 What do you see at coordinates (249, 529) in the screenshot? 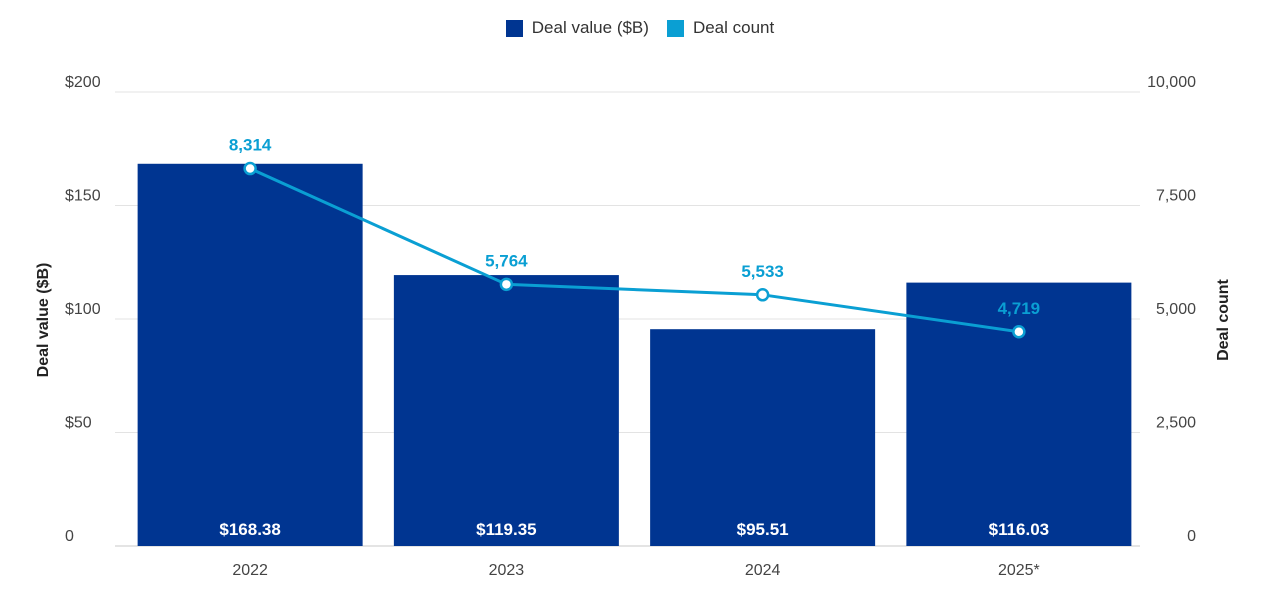
I see `bar-value-label: $168.38` at bounding box center [249, 529].